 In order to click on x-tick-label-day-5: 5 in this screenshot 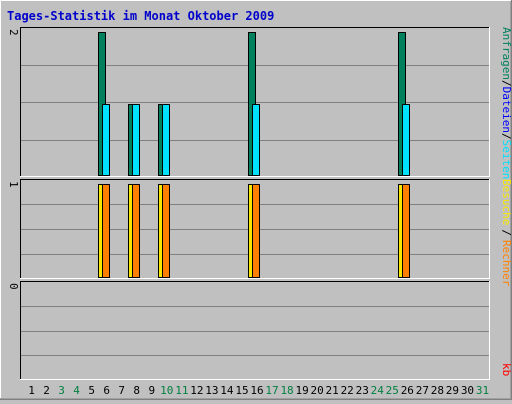, I will do `click(91, 390)`.